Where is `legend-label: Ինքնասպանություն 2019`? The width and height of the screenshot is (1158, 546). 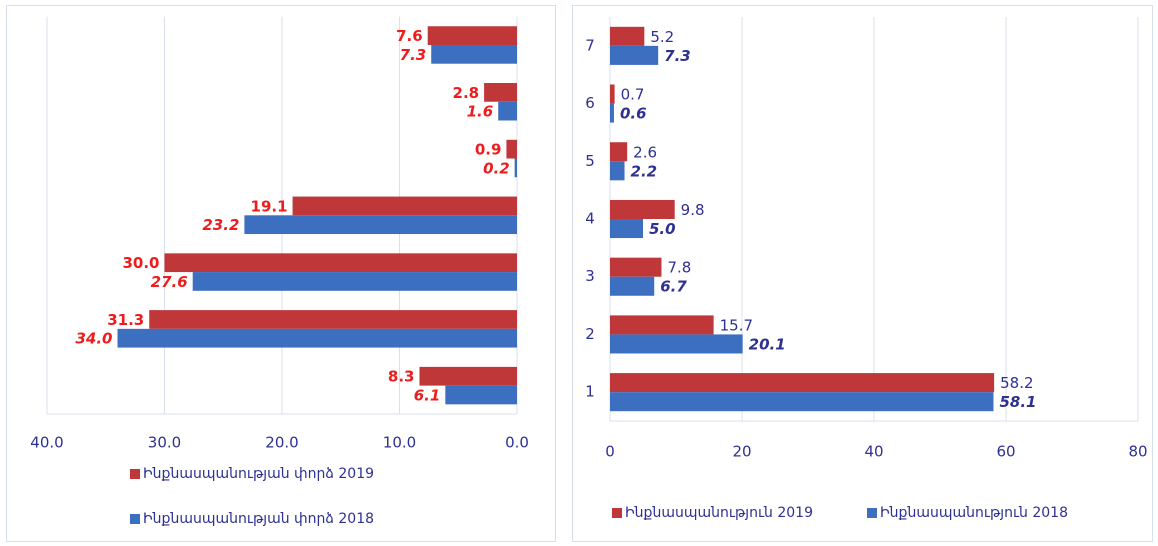 legend-label: Ինքնասպանություն 2019 is located at coordinates (719, 513).